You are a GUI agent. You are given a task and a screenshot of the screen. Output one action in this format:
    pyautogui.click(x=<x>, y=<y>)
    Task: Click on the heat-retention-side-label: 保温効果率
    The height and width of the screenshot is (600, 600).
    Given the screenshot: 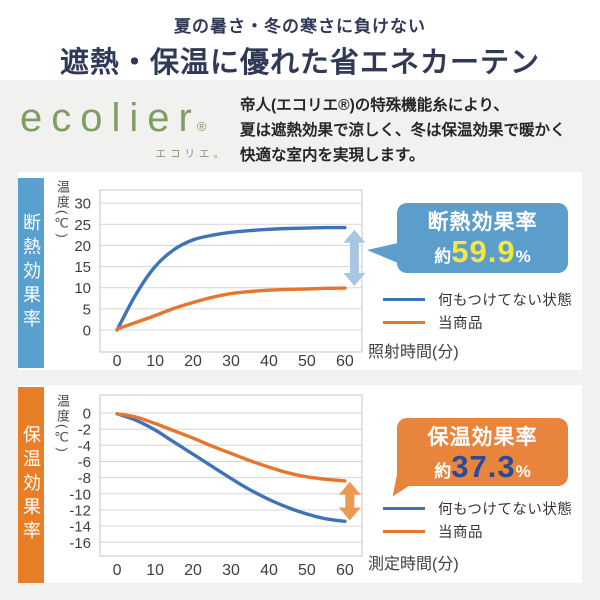 What is the action you would take?
    pyautogui.click(x=31, y=485)
    